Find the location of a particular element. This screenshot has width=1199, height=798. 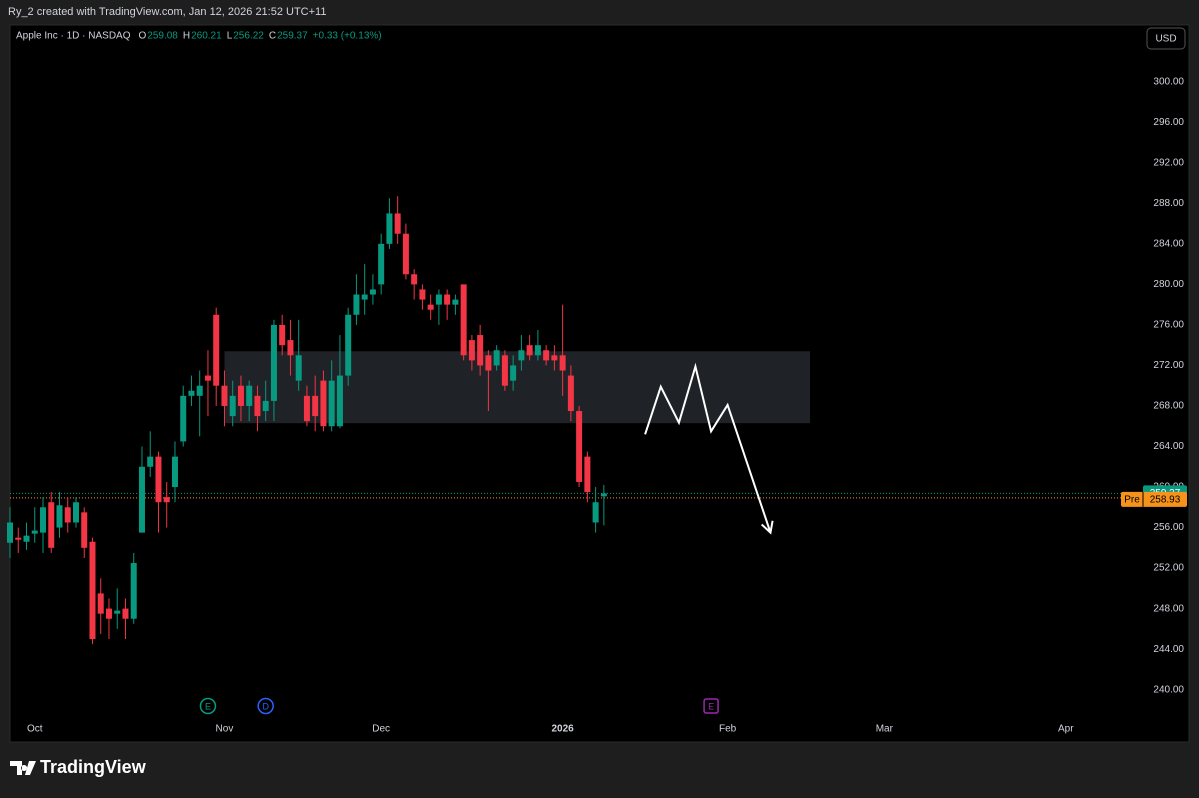

arrow-head is located at coordinates (767, 527).